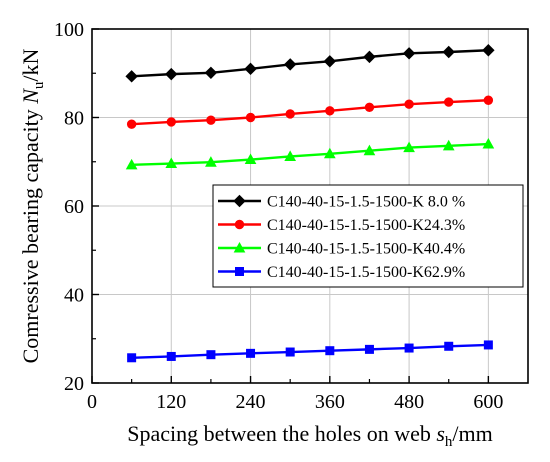 The width and height of the screenshot is (550, 462). Describe the element at coordinates (74, 119) in the screenshot. I see `y-tick-label: 80` at that location.